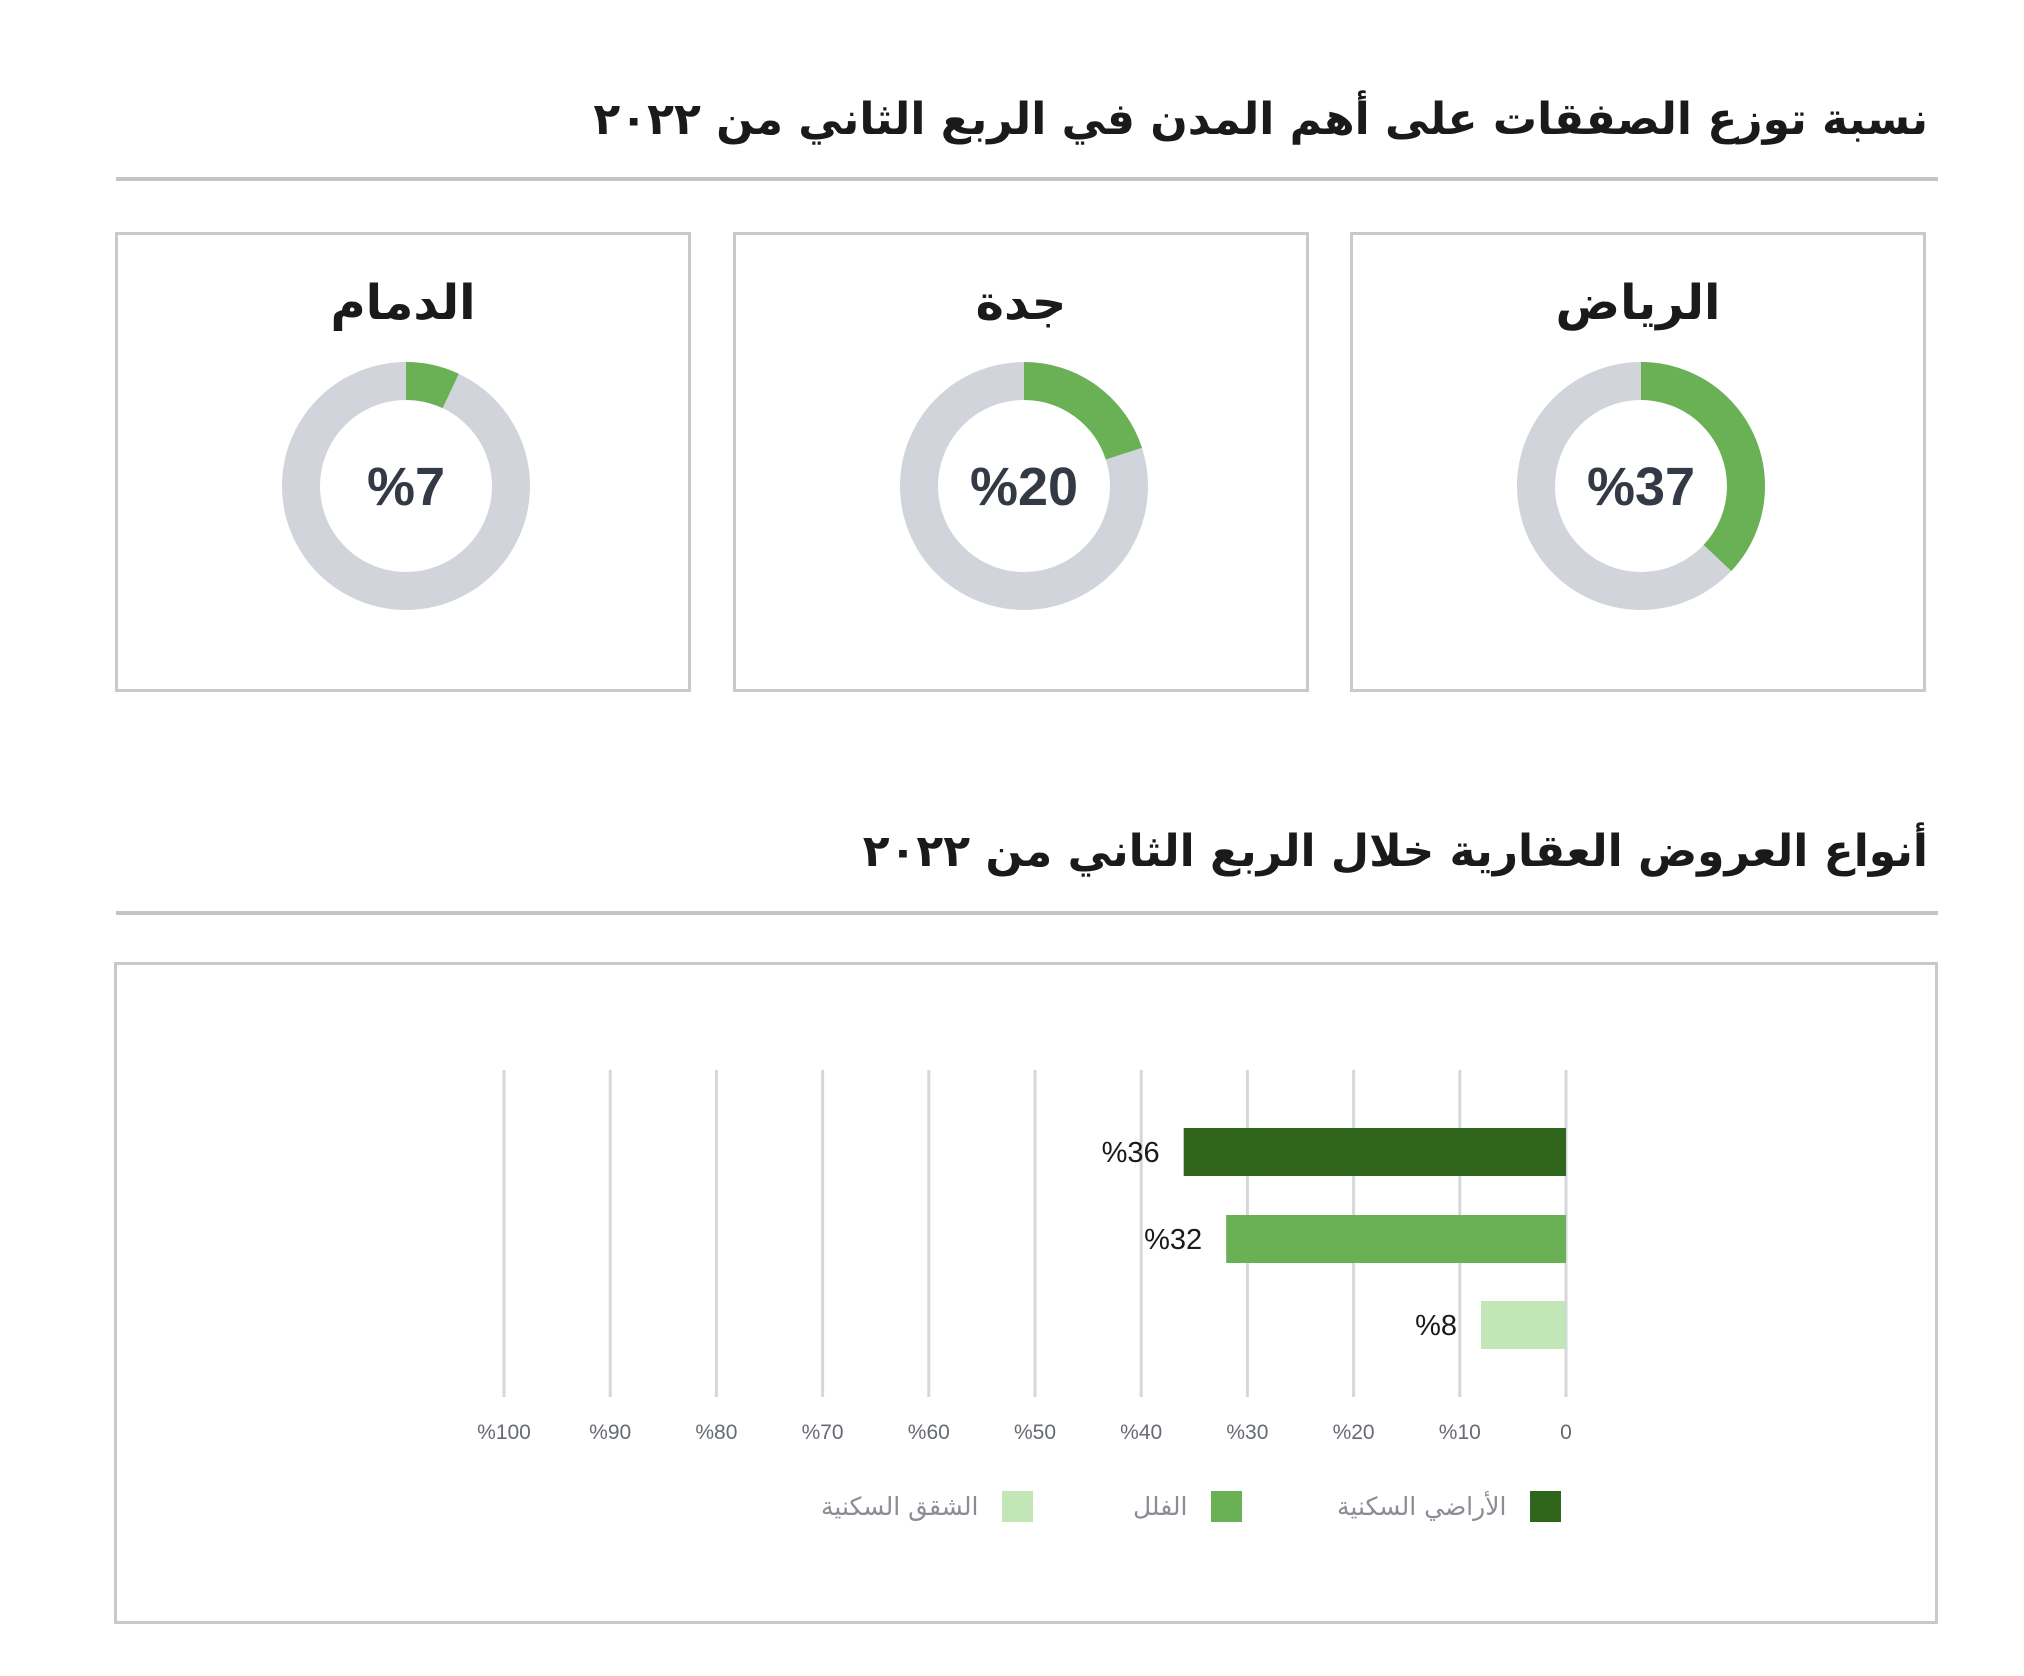 The width and height of the screenshot is (2024, 1676). What do you see at coordinates (610, 1432) in the screenshot?
I see `x-tick-label: %90` at bounding box center [610, 1432].